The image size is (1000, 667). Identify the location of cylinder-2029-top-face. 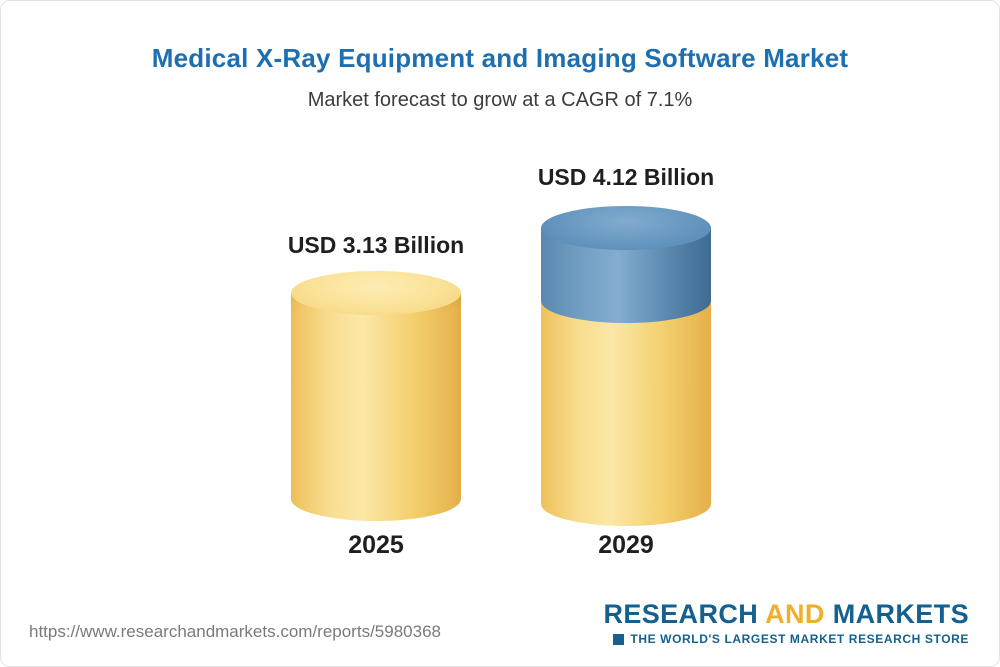
(626, 228).